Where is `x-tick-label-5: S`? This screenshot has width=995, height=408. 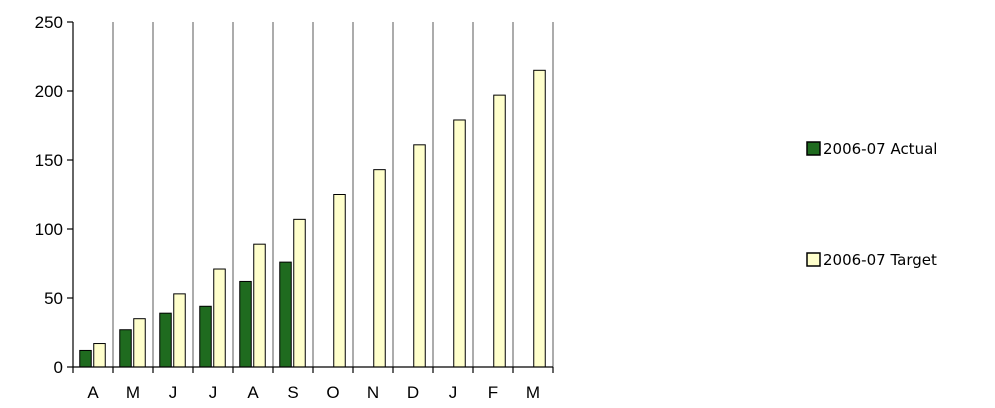
x-tick-label-5: S is located at coordinates (292, 392).